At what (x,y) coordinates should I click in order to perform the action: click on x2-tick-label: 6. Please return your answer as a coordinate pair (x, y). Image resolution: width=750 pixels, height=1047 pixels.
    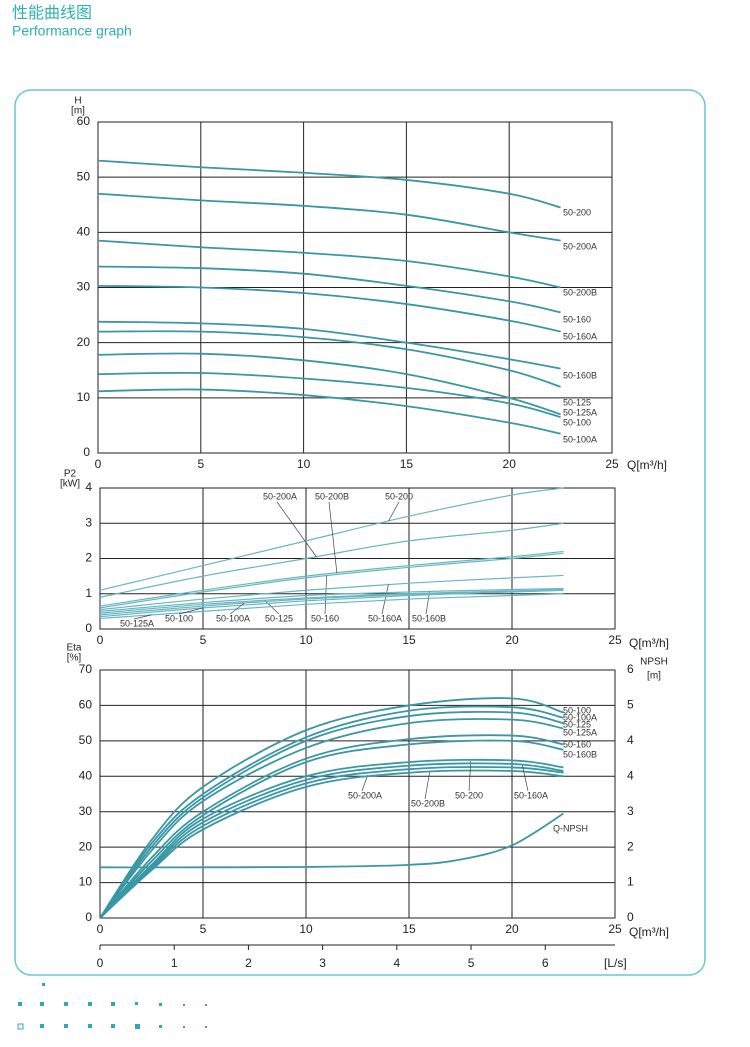
    Looking at the image, I should click on (545, 963).